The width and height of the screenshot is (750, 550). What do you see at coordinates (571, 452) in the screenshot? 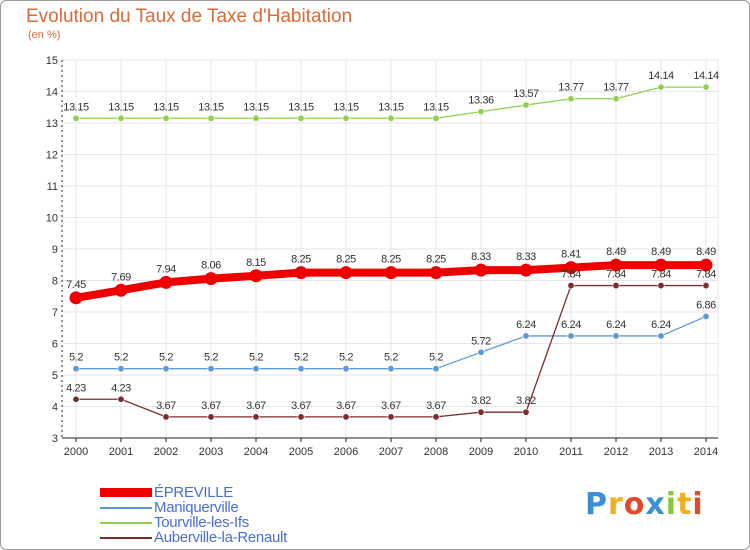
I see `x-tick-label: 2011` at bounding box center [571, 452].